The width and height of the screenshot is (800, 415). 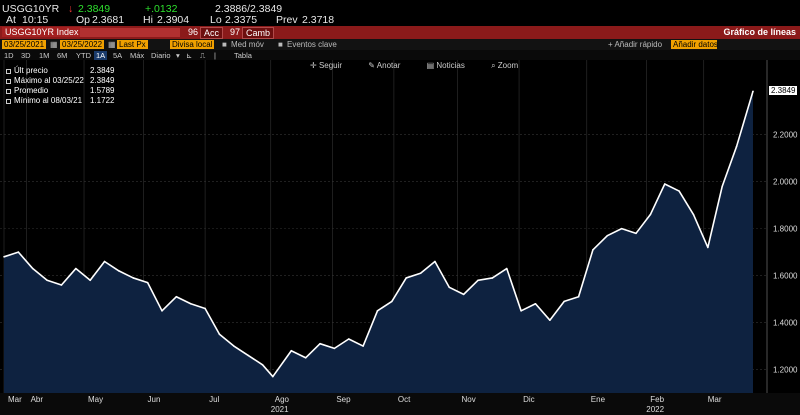 I want to click on last-value-tag: 2.3849, so click(x=783, y=91).